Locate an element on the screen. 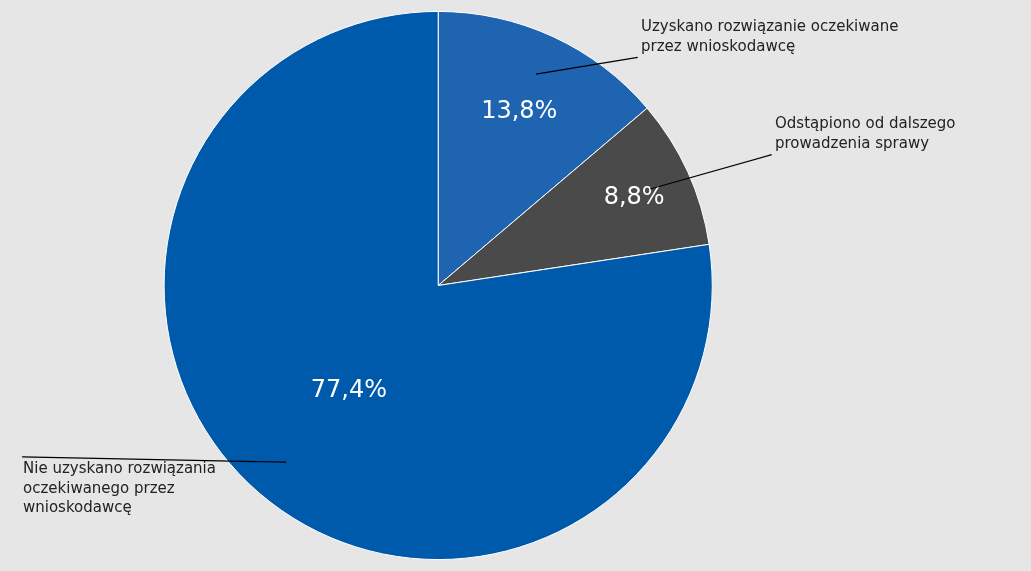 The height and width of the screenshot is (571, 1031). data-label: 8,8% is located at coordinates (634, 196).